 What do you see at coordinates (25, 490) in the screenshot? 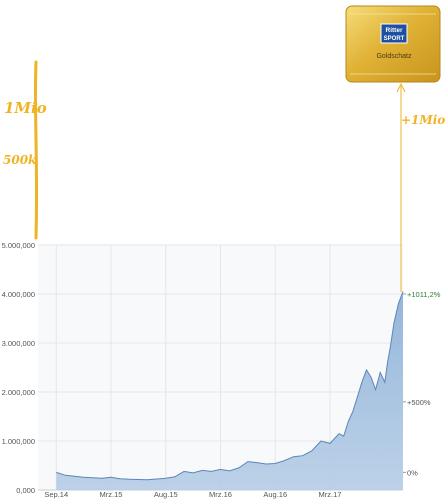
I see `y-tick-label: 0,000` at bounding box center [25, 490].